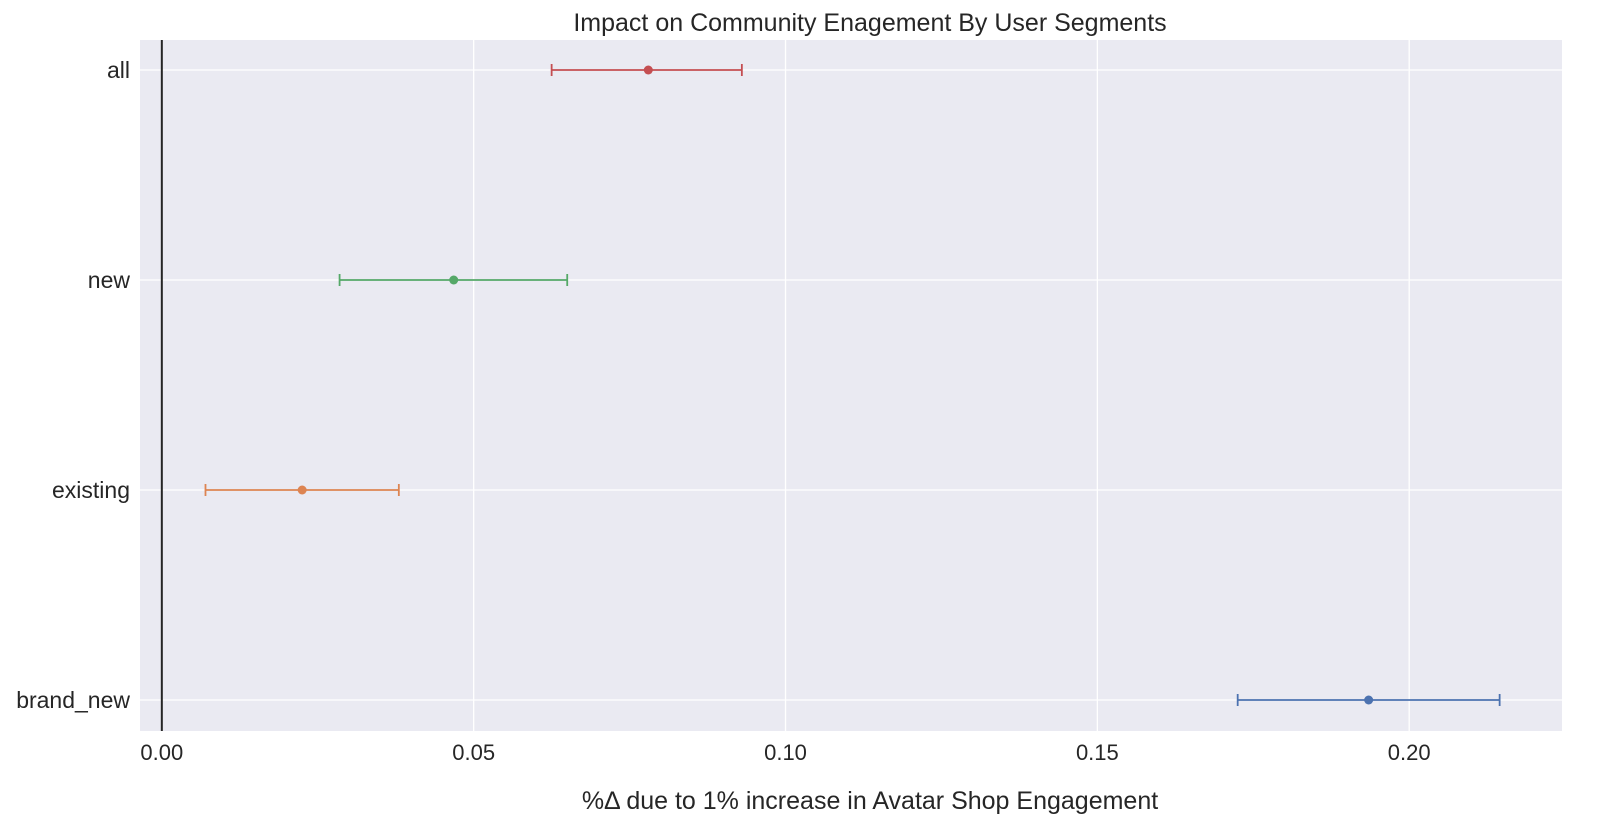 This screenshot has height=821, width=1600. I want to click on y-tick-labels: all new existing brand_new, so click(73, 385).